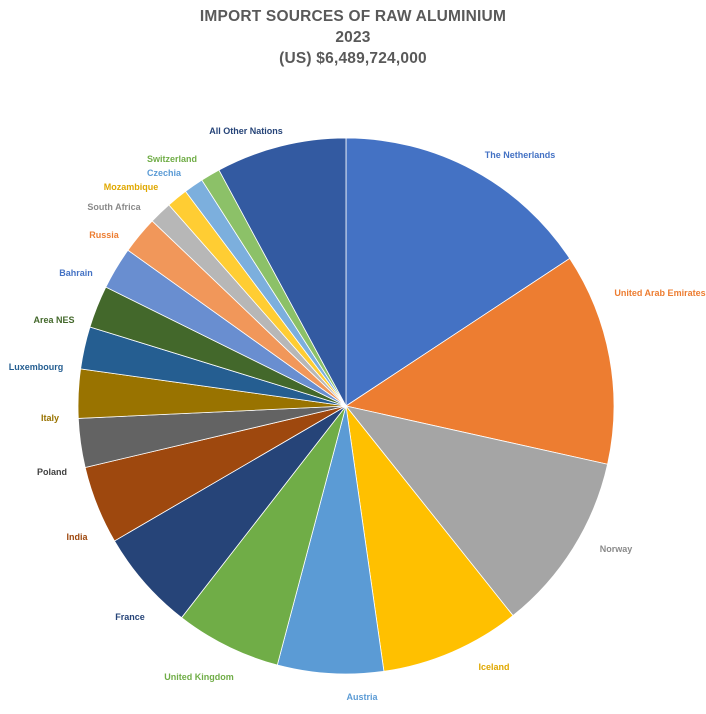 This screenshot has width=706, height=714. Describe the element at coordinates (659, 293) in the screenshot. I see `slice-label-united-arab-emirates: United Arab Emirates` at that location.